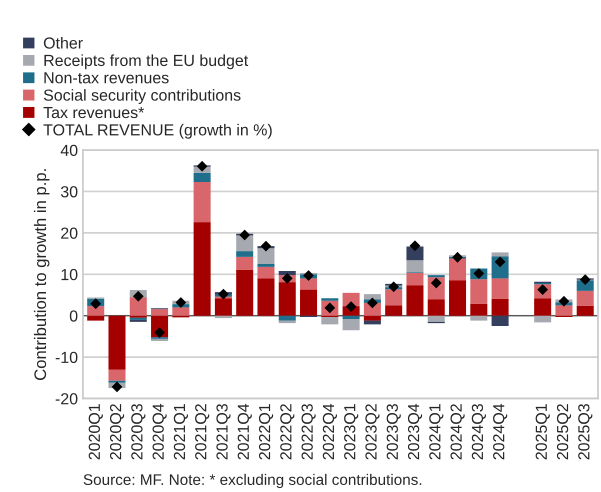 The height and width of the screenshot is (492, 601). What do you see at coordinates (393, 432) in the screenshot?
I see `x-tick-label: 2023Q3` at bounding box center [393, 432].